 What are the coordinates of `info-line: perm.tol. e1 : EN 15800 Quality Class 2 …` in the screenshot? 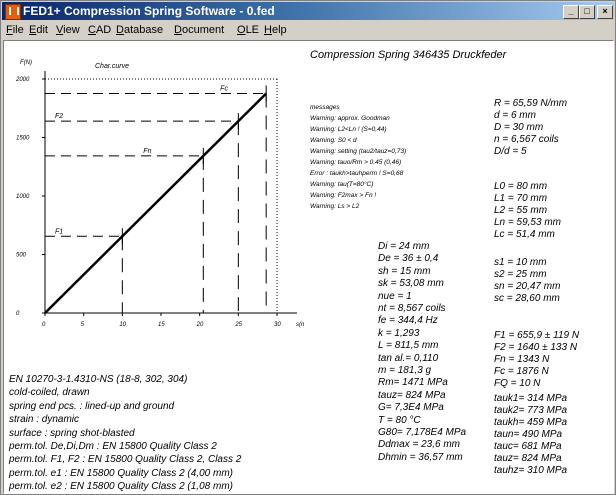 It's located at (121, 473).